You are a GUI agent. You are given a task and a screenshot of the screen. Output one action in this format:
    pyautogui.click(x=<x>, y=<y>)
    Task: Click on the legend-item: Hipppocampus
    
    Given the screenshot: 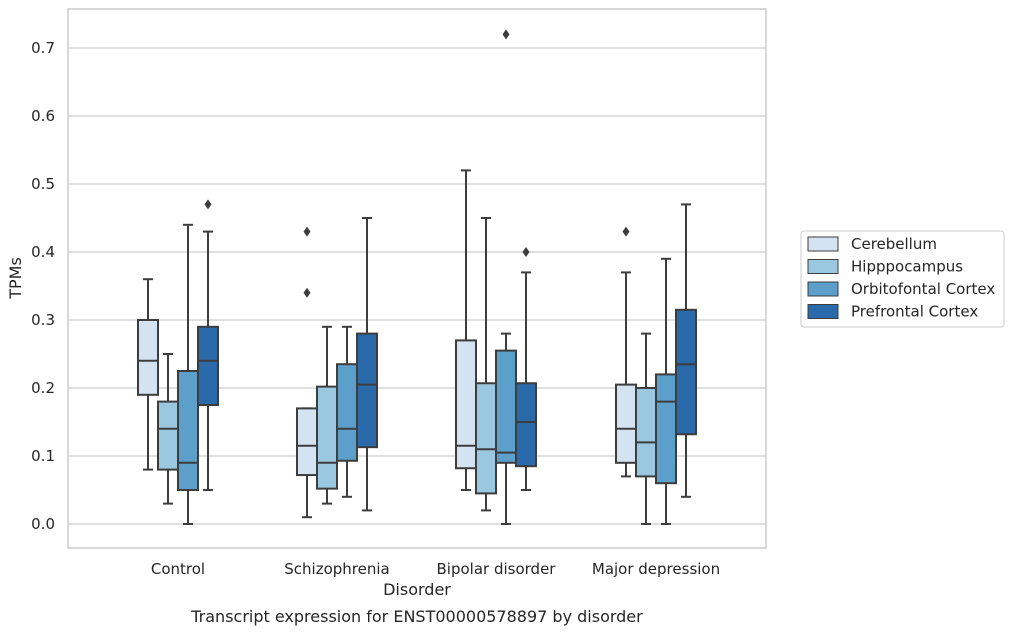 What is the action you would take?
    pyautogui.click(x=885, y=267)
    